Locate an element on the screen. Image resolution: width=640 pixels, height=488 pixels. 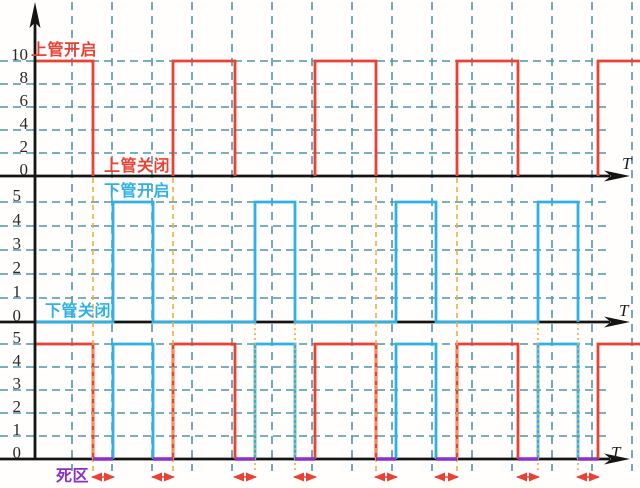
upper-gate-plot-annotation: 上管关闭 is located at coordinates (137, 166).